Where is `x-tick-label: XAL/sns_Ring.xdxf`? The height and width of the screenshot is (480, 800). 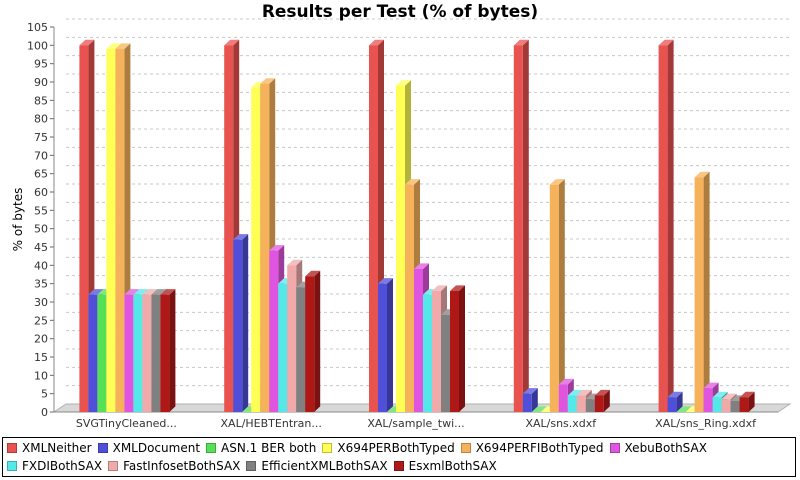
x-tick-label: XAL/sns_Ring.xdxf is located at coordinates (706, 423).